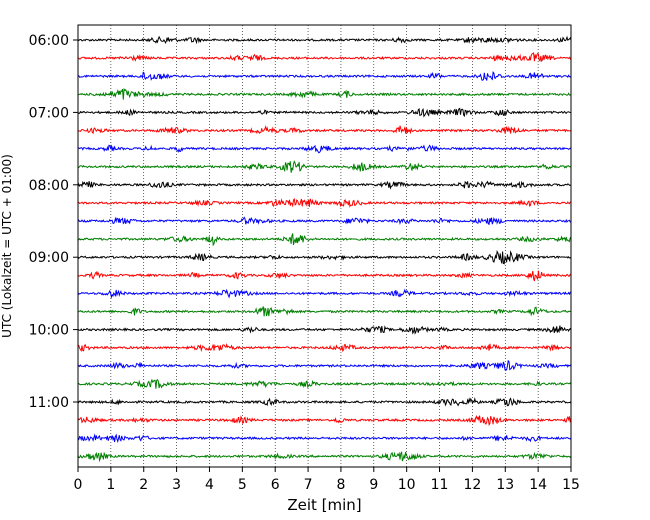  I want to click on x-tick-label: 12, so click(472, 485).